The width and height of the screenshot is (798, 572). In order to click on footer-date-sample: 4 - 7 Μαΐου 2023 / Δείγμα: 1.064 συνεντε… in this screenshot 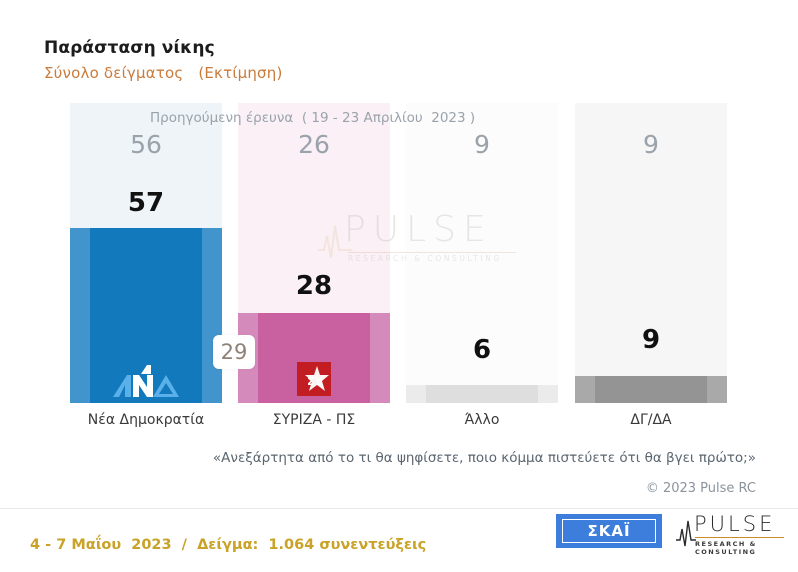, I will do `click(228, 545)`.